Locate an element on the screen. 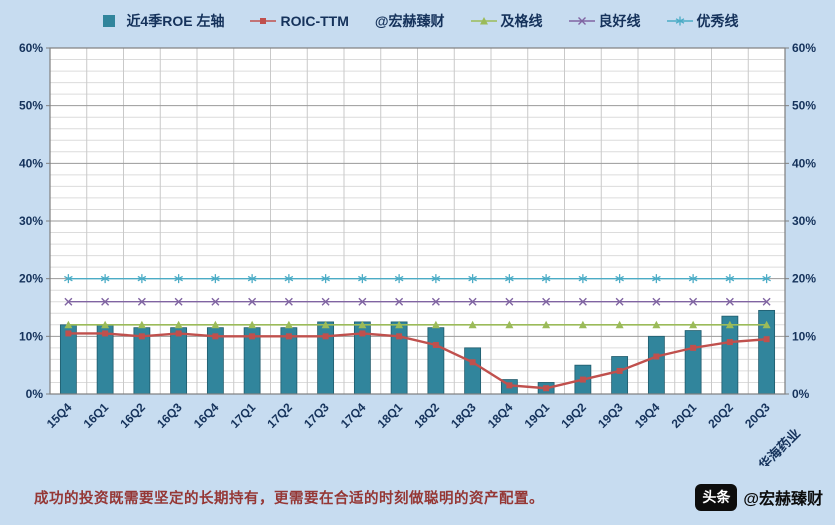  y-tick-right: 60% is located at coordinates (804, 48).